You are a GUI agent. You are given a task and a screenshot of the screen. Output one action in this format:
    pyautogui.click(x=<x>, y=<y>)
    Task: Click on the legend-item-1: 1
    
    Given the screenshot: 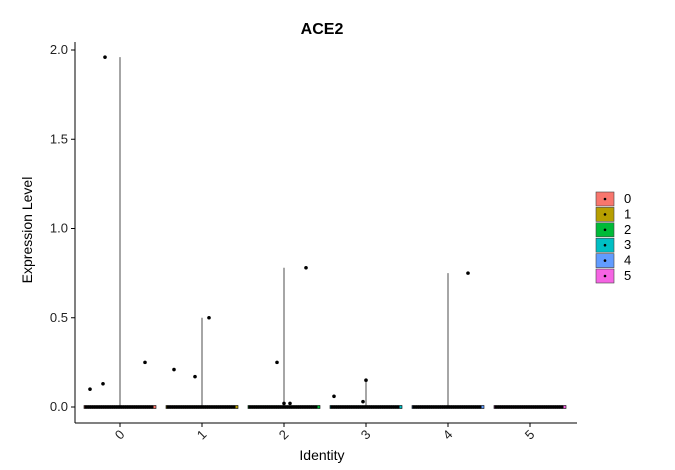 What is the action you would take?
    pyautogui.click(x=613, y=214)
    